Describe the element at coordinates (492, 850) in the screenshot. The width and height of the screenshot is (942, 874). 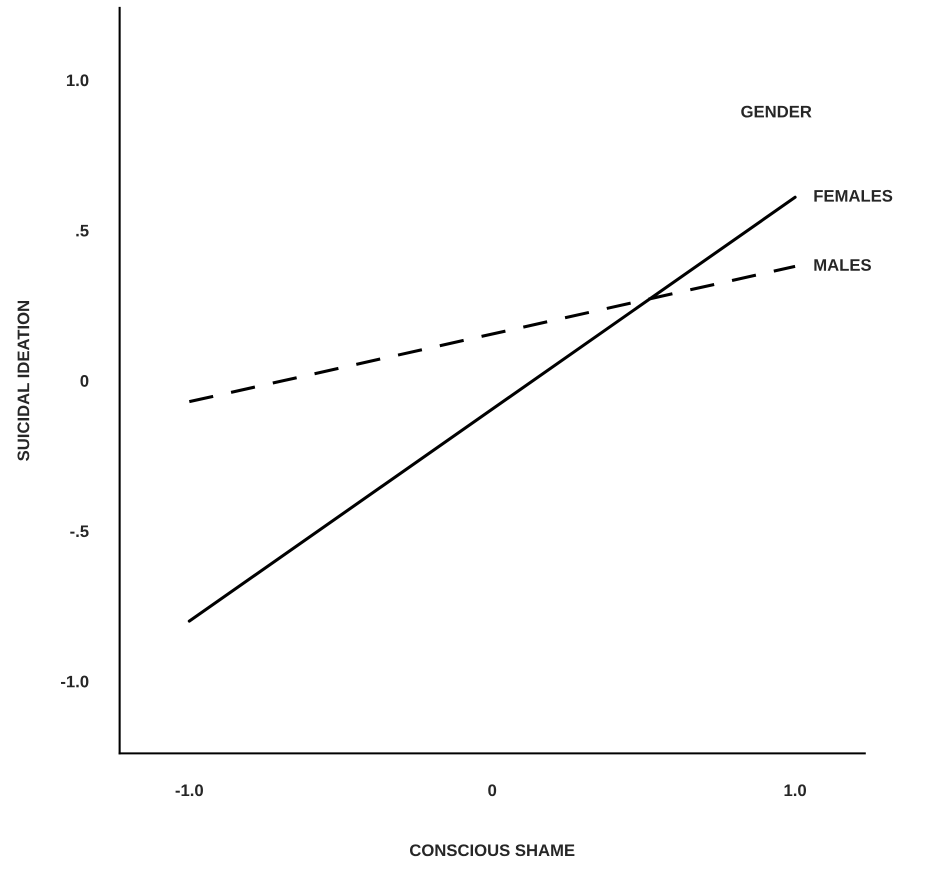
I see `x-axis-title: CONSCIOUS SHAME` at that location.